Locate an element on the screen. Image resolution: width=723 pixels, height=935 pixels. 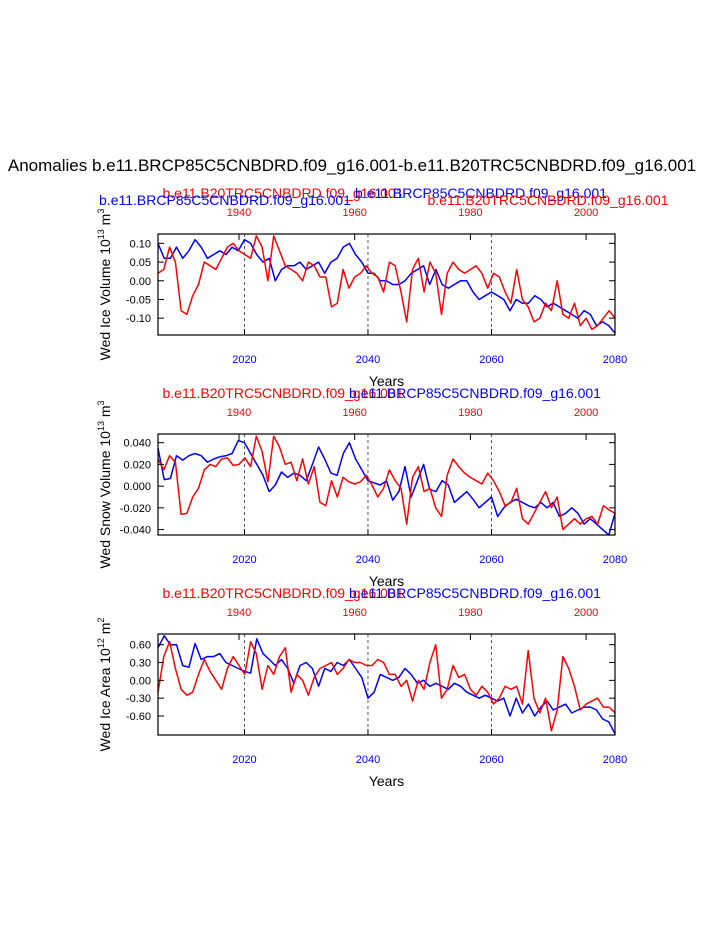
panel1-rcp-case-left-title: b.e11.BRCP85C5CNBDRD.f09_g16.001 is located at coordinates (225, 200).